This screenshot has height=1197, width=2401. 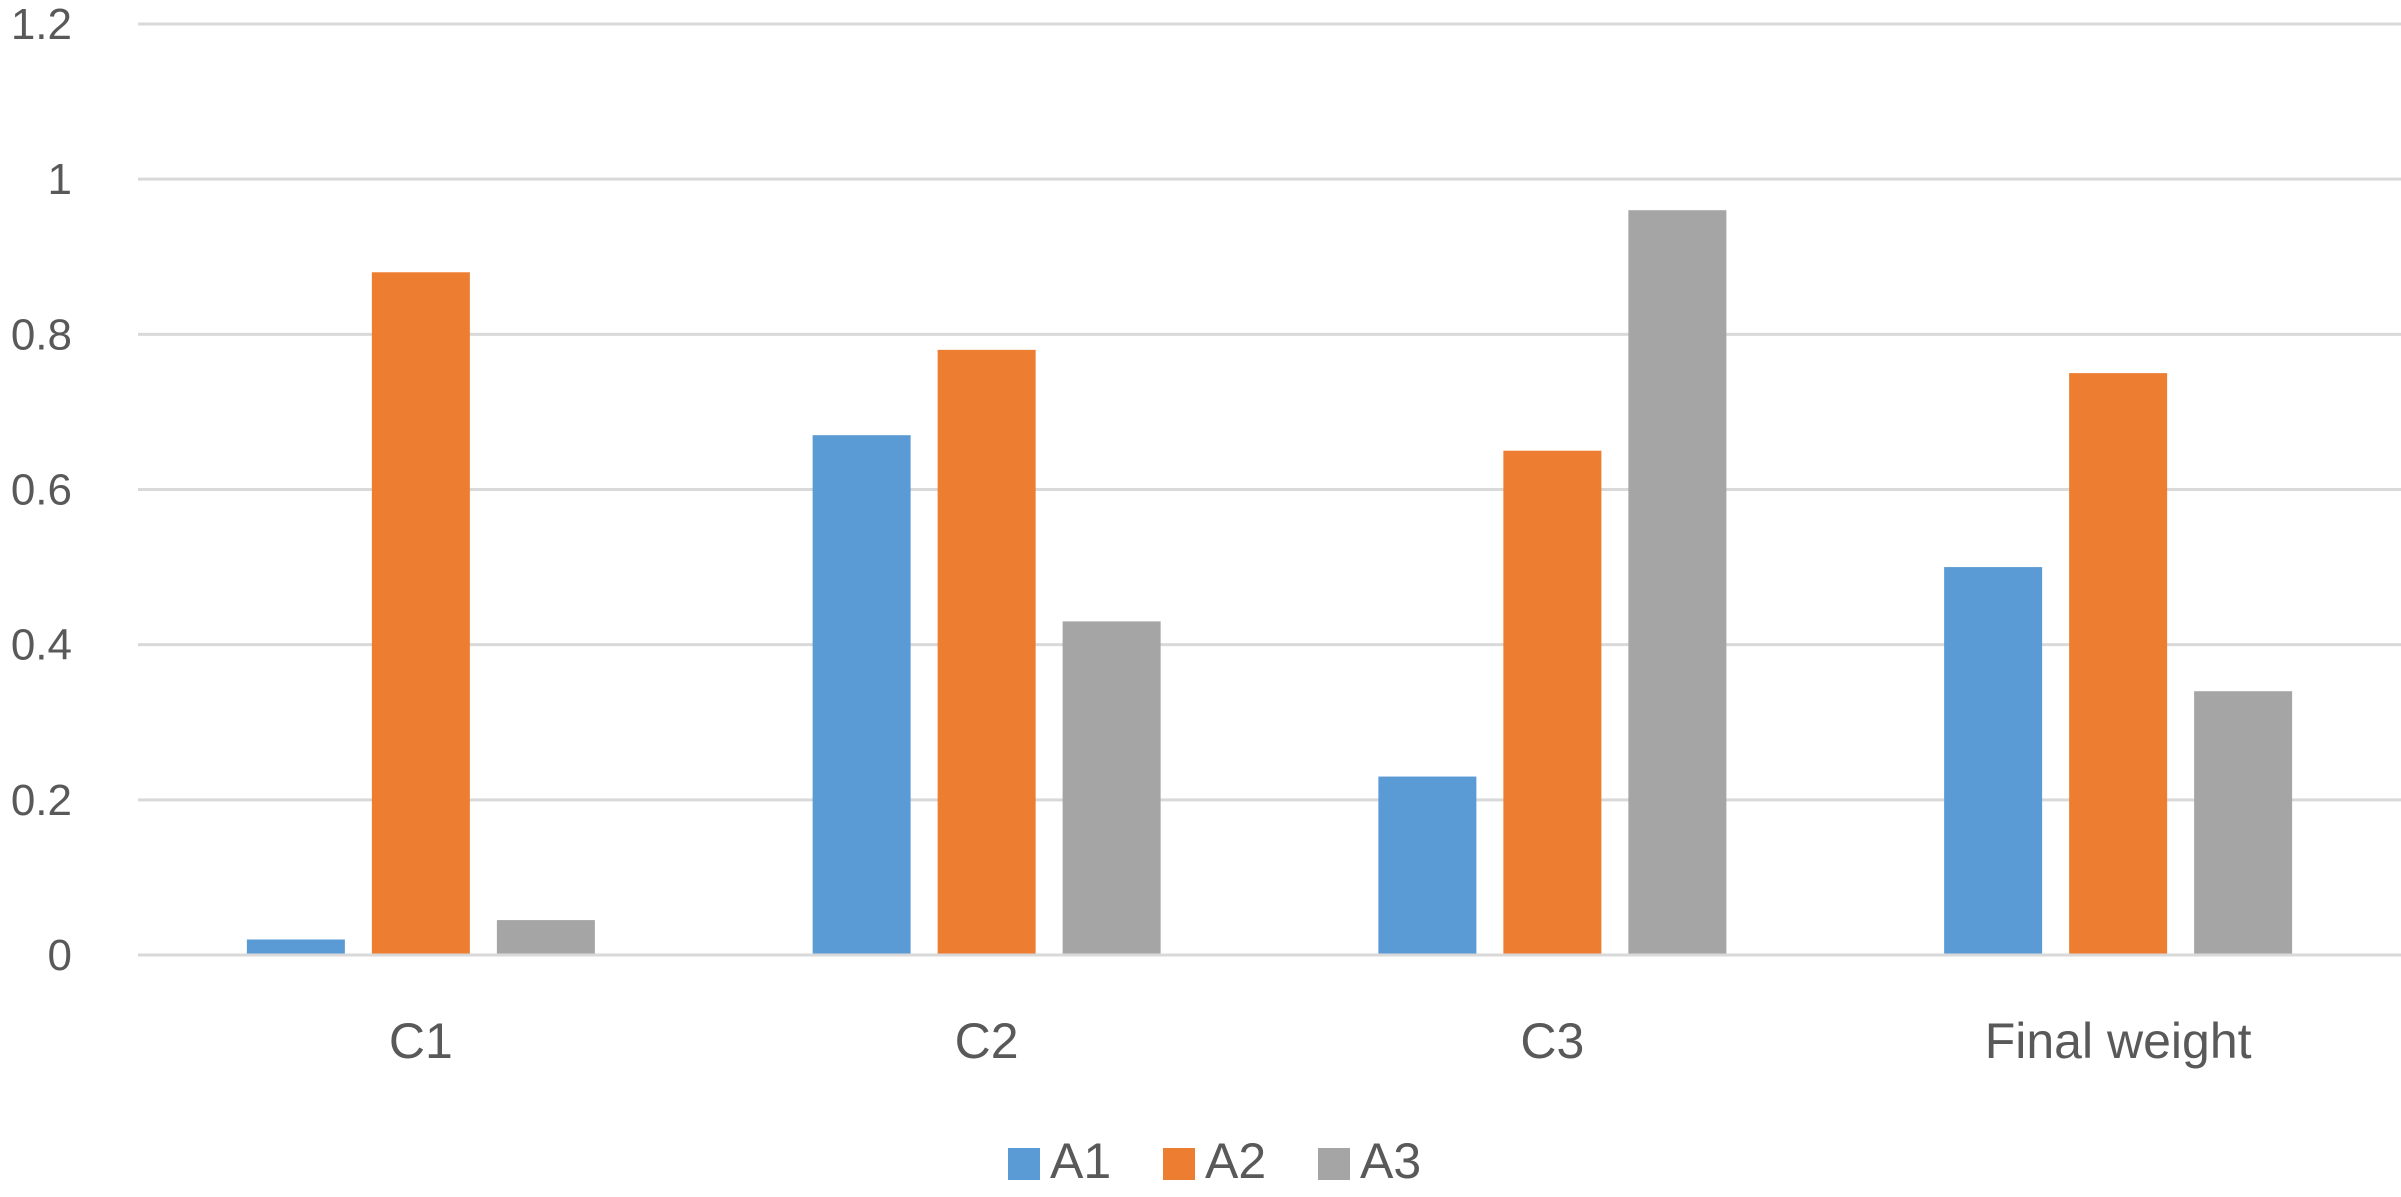 I want to click on bar-a1-final-weight, so click(x=1993, y=761).